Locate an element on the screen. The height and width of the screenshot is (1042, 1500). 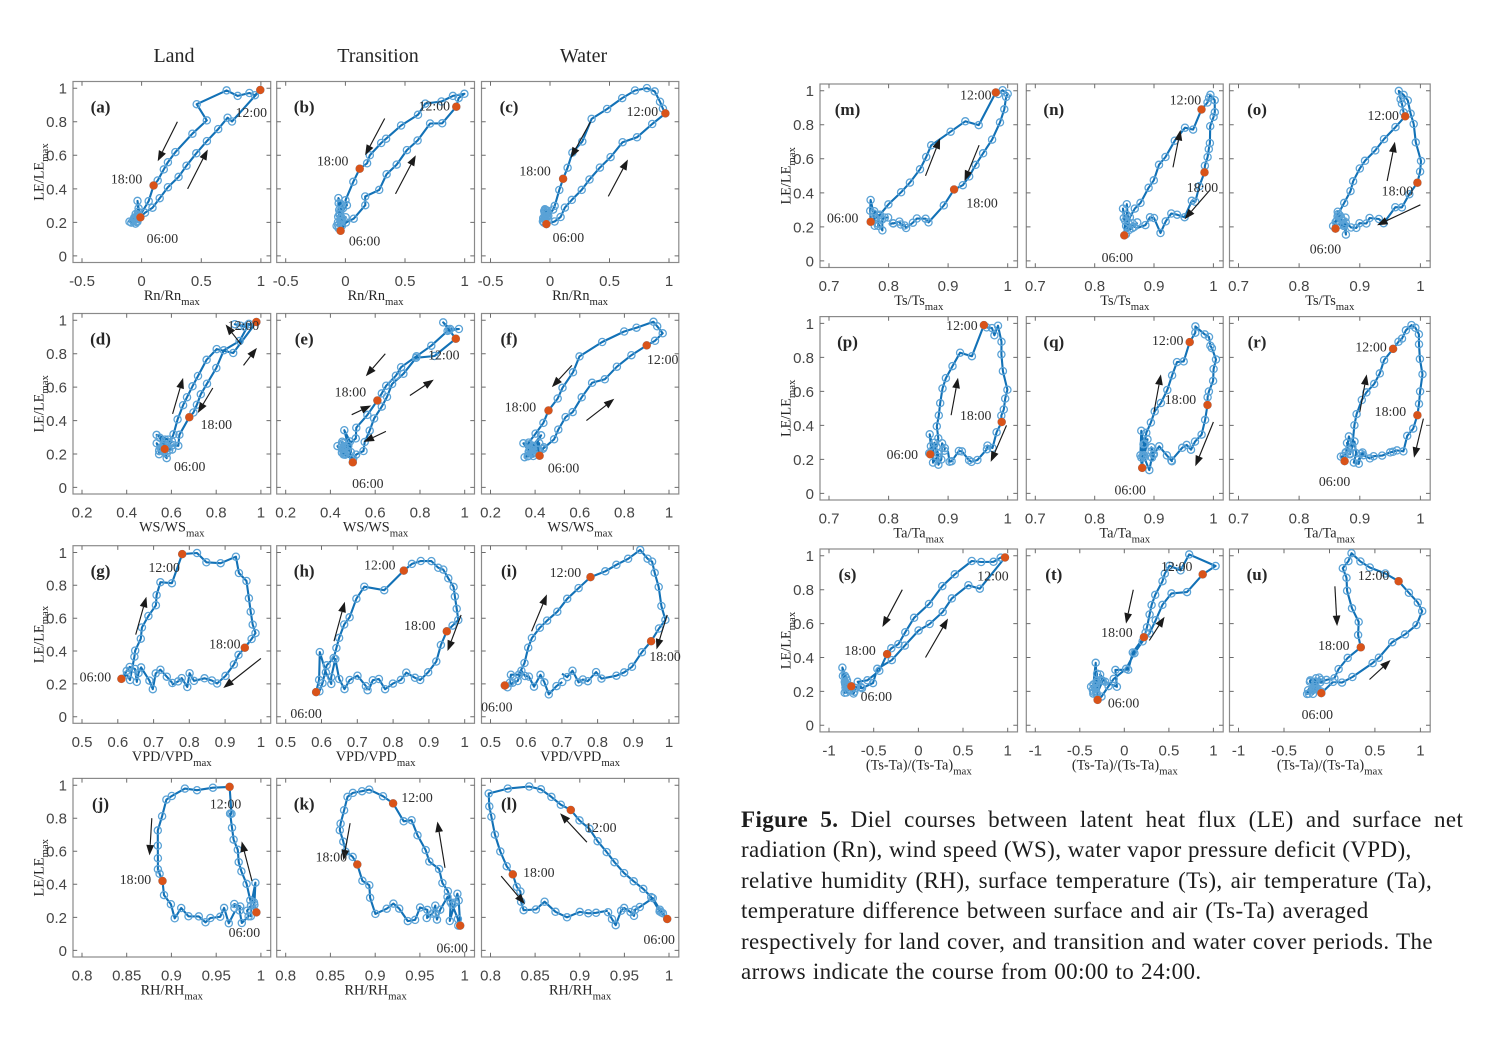
svg-text: (n) is located at coordinates (1053, 109).